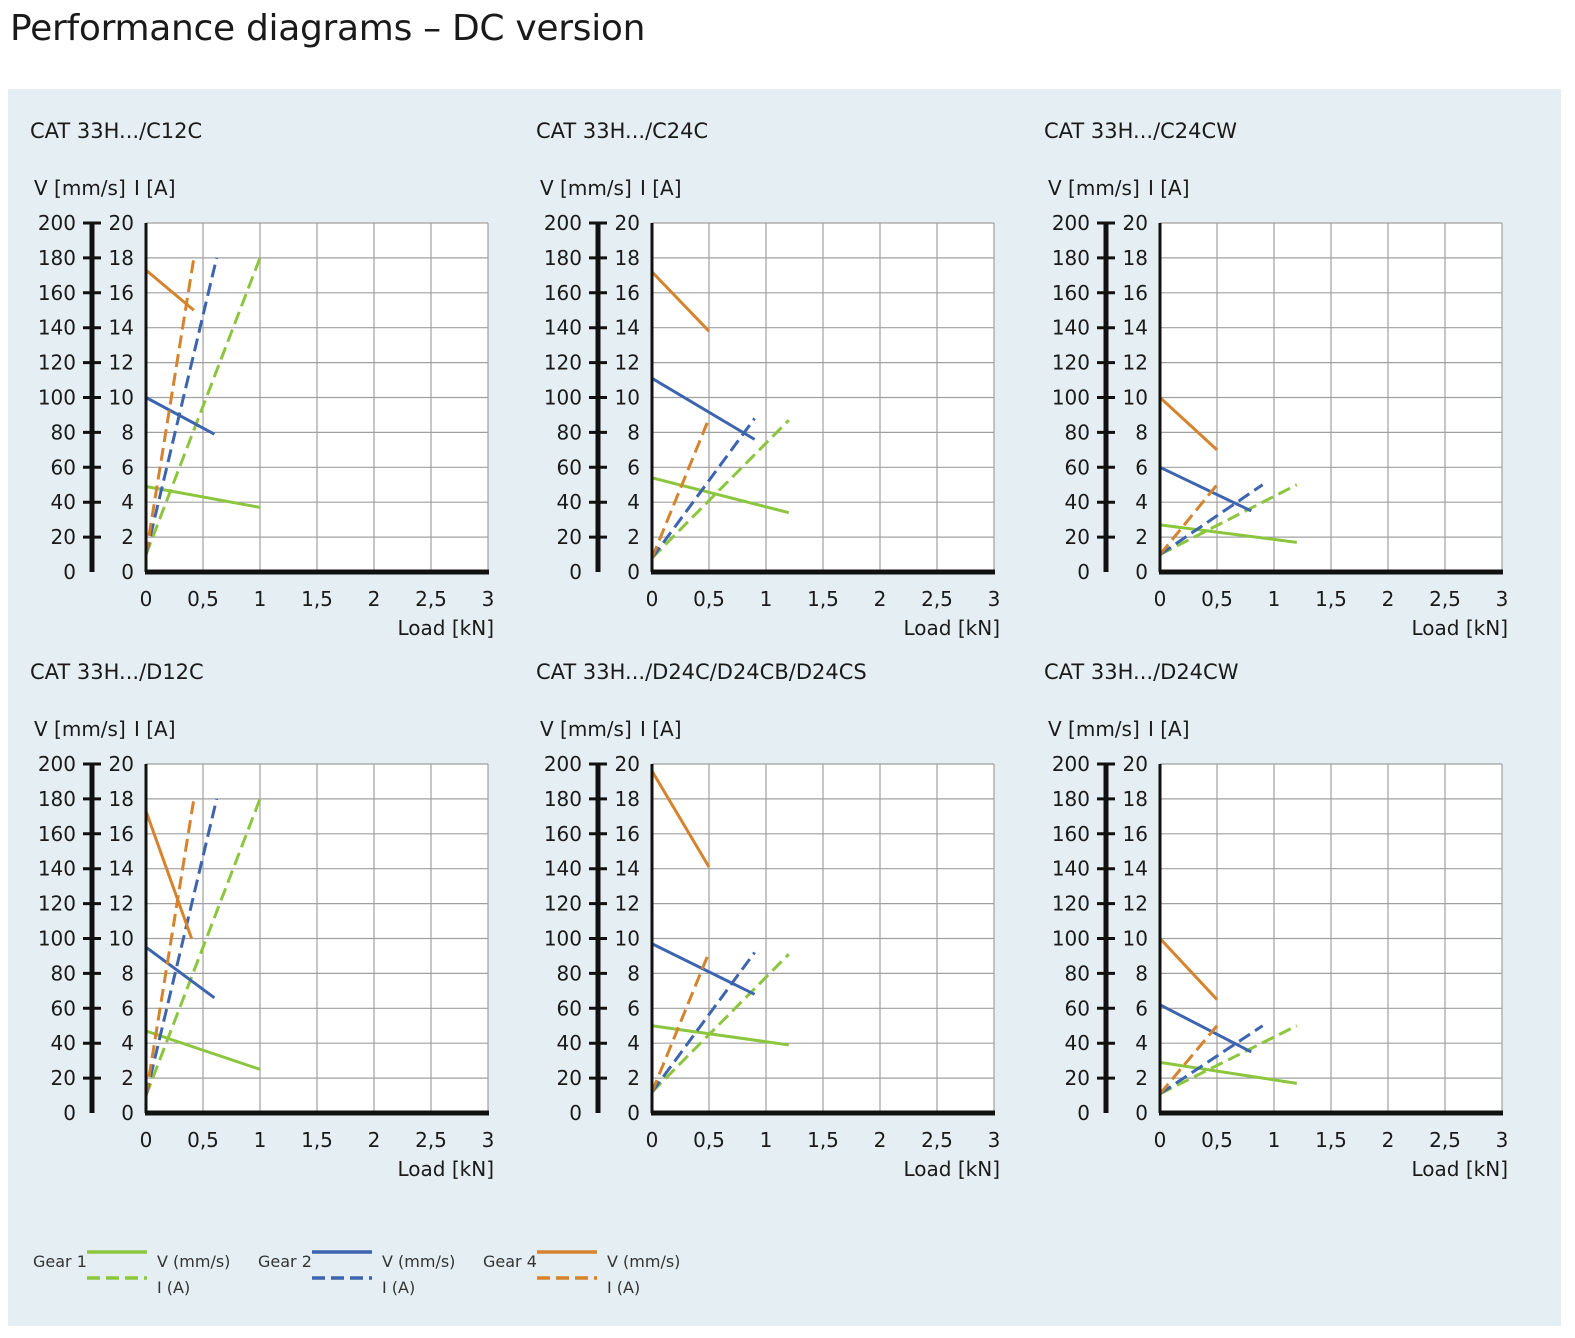 The width and height of the screenshot is (1575, 1338). What do you see at coordinates (563, 398) in the screenshot?
I see `y-tick-label-v: 100` at bounding box center [563, 398].